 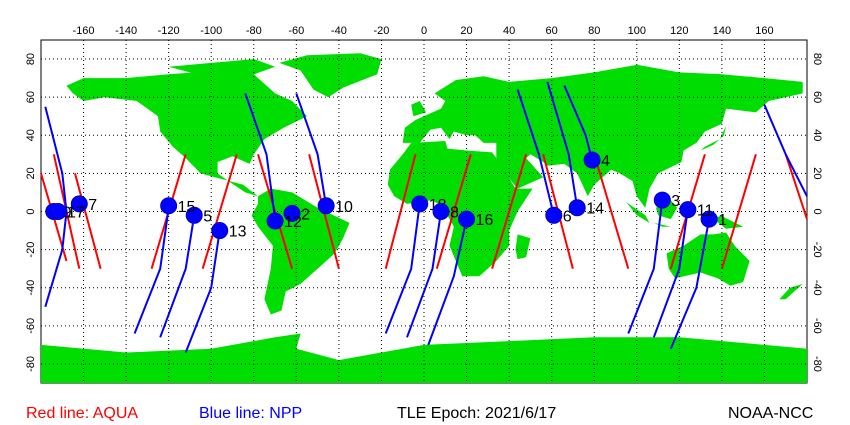 What do you see at coordinates (169, 31) in the screenshot?
I see `lon-tick-label-top: -120` at bounding box center [169, 31].